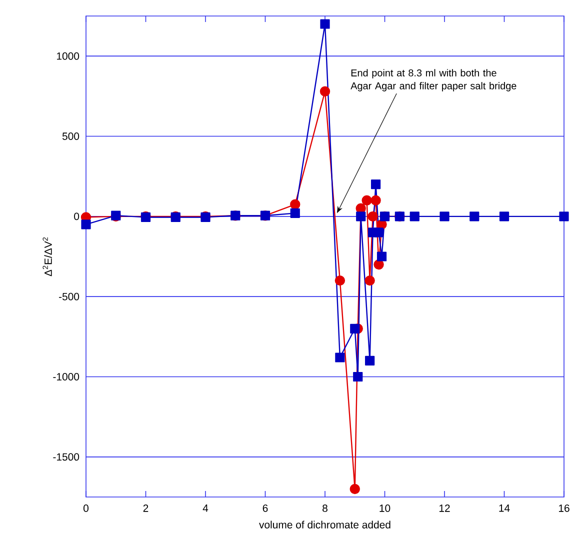  What do you see at coordinates (324, 524) in the screenshot?
I see `x-axis-title: volume of dichromate added` at bounding box center [324, 524].